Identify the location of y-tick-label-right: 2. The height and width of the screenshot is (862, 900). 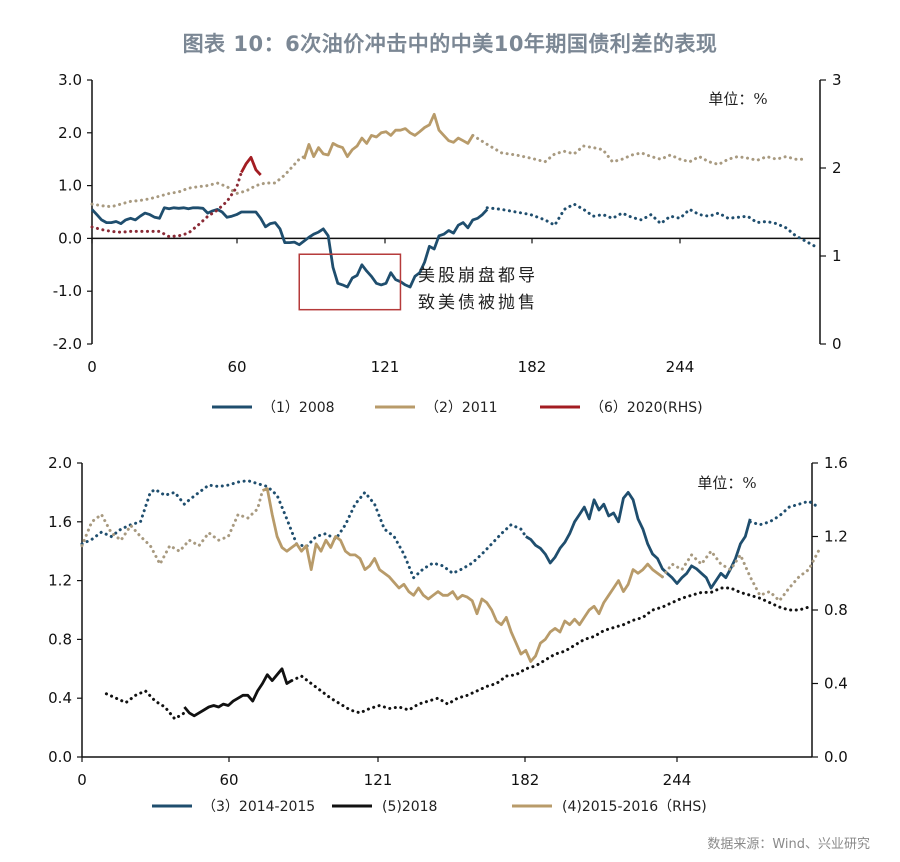
(837, 168).